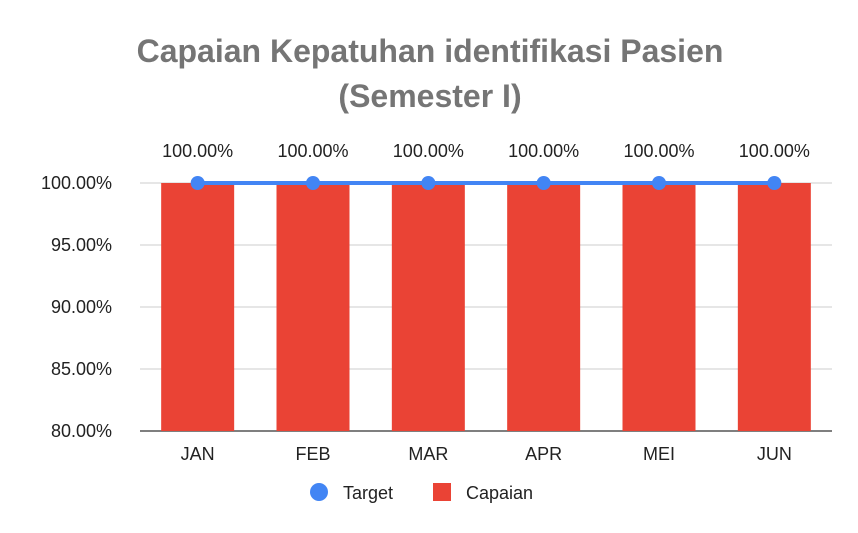 The image size is (858, 533). Describe the element at coordinates (430, 51) in the screenshot. I see `chart-title-line1: Capaian Kepatuhan identifikasi Pasien` at that location.